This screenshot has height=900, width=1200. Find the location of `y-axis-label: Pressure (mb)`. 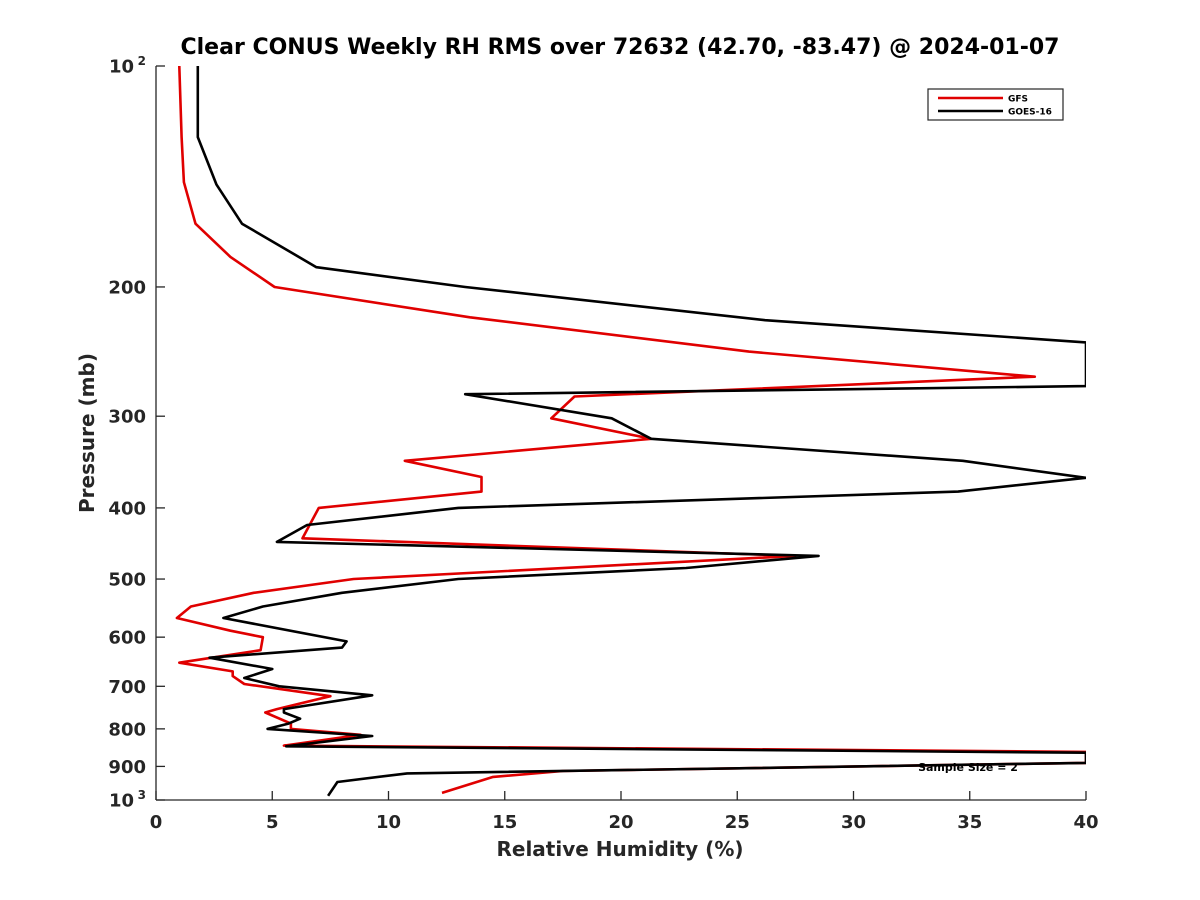

y-axis-label: Pressure (mb) is located at coordinates (87, 433).